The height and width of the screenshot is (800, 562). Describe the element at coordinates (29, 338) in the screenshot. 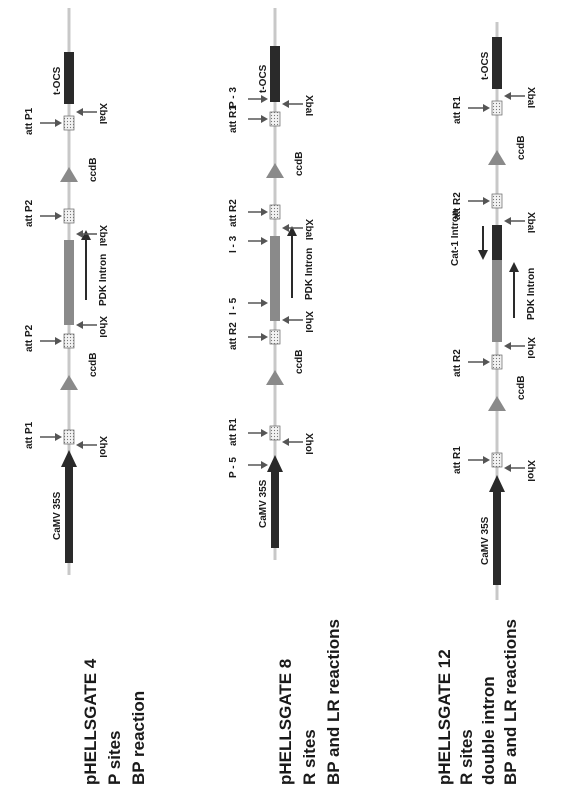

I see `label-att-site-2: att P2` at that location.